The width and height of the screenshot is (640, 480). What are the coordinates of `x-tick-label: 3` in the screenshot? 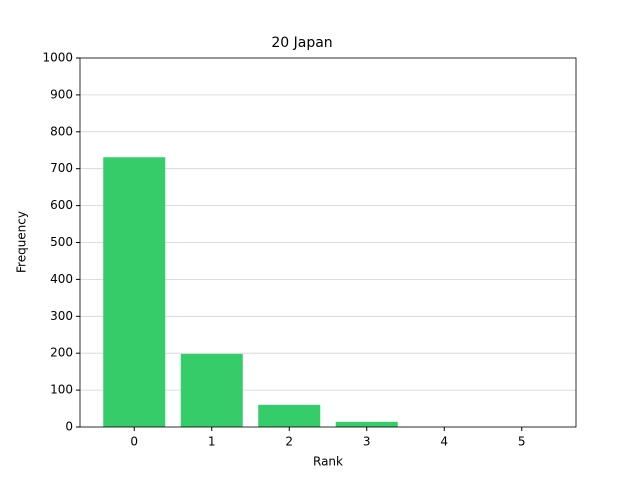 It's located at (367, 442).